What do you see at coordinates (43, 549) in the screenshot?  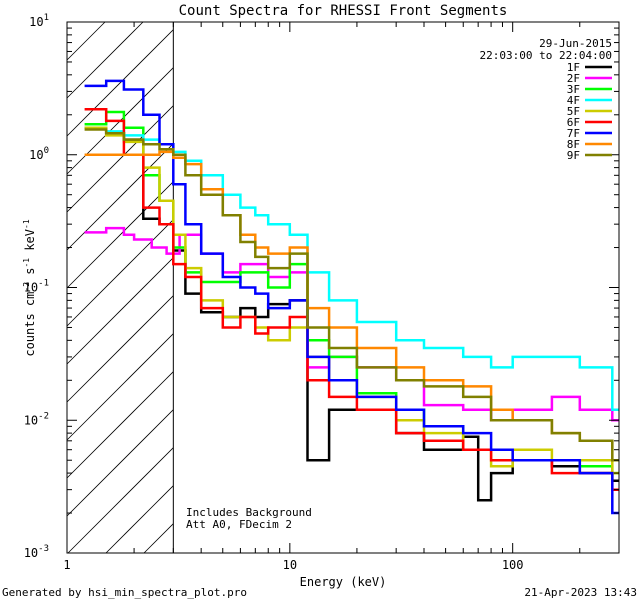 I see `y-tick-exponent: -3` at bounding box center [43, 549].